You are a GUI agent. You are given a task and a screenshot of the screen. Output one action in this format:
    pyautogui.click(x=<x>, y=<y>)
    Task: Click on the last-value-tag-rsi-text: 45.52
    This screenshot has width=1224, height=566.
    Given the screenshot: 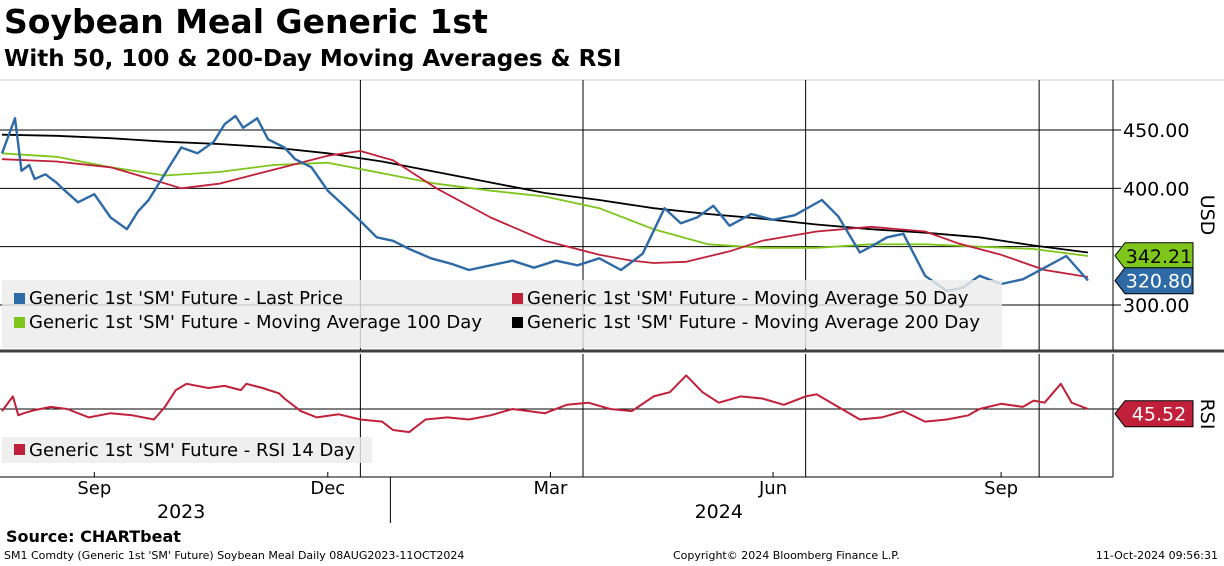 What is the action you would take?
    pyautogui.click(x=1159, y=415)
    